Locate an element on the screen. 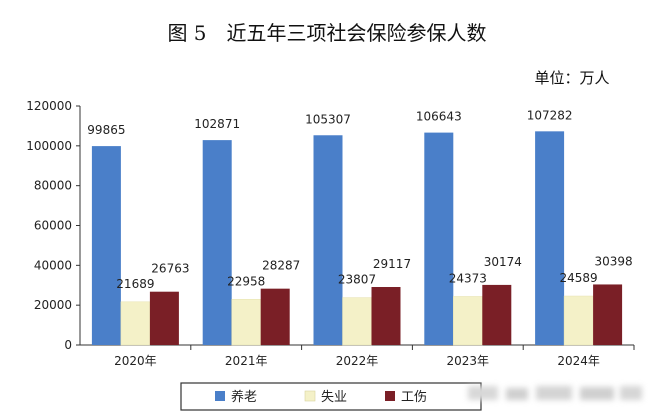 This screenshot has height=420, width=654. data-label: 106643 is located at coordinates (439, 117).